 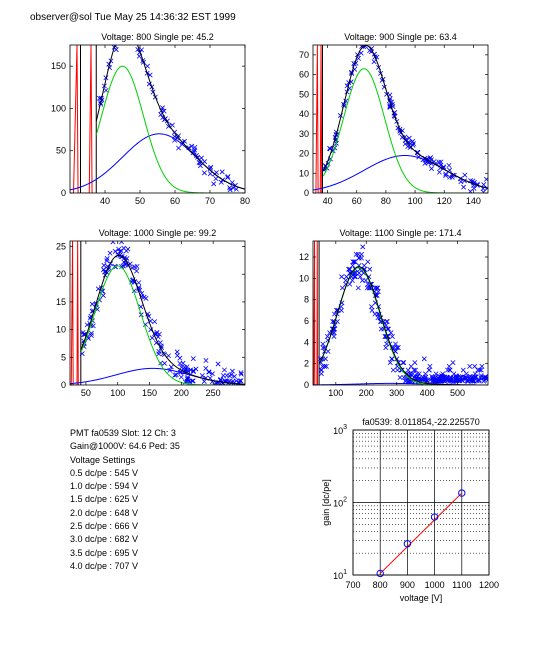 What do you see at coordinates (61, 330) in the screenshot?
I see `y-tick-label: 10` at bounding box center [61, 330].